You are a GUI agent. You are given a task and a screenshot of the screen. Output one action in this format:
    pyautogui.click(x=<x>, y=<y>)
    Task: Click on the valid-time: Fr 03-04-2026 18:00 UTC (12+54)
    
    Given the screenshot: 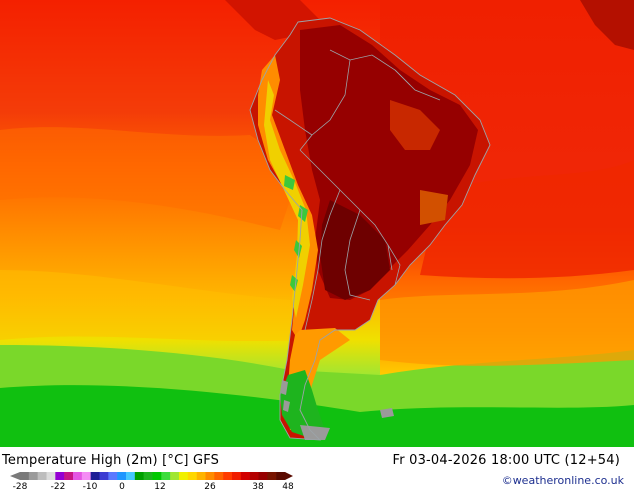 What is the action you would take?
    pyautogui.click(x=506, y=460)
    